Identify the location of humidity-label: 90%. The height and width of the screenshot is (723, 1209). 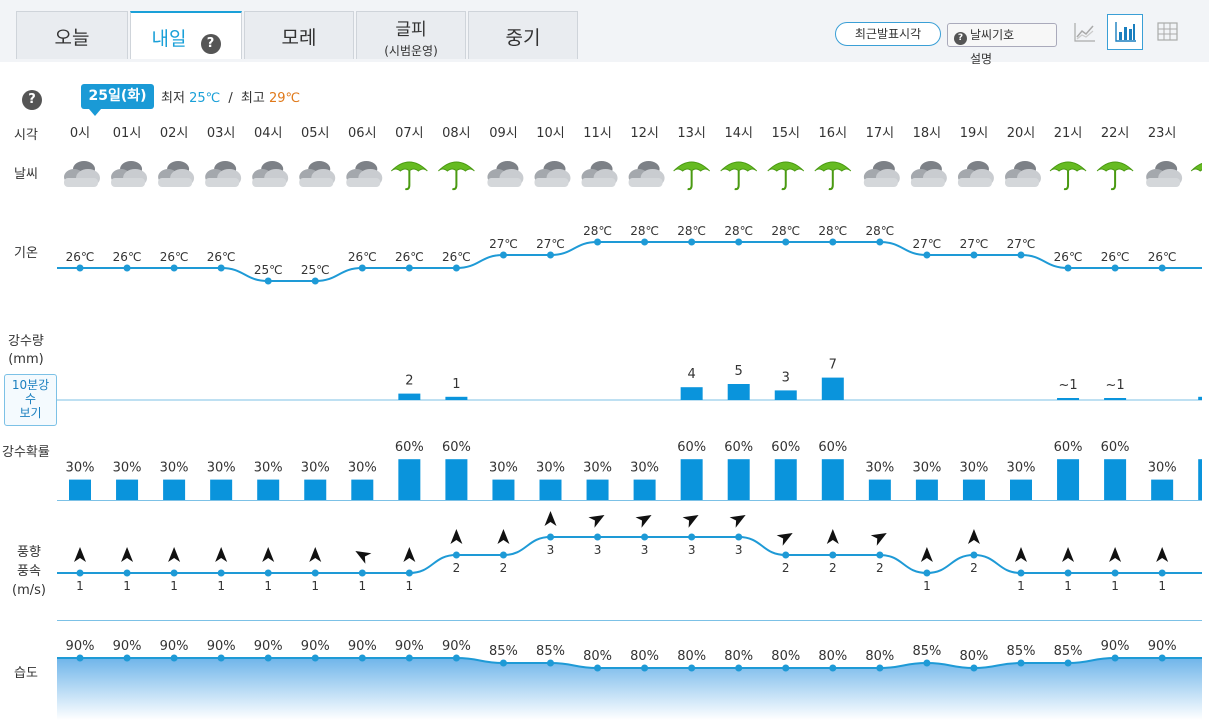
(1115, 646).